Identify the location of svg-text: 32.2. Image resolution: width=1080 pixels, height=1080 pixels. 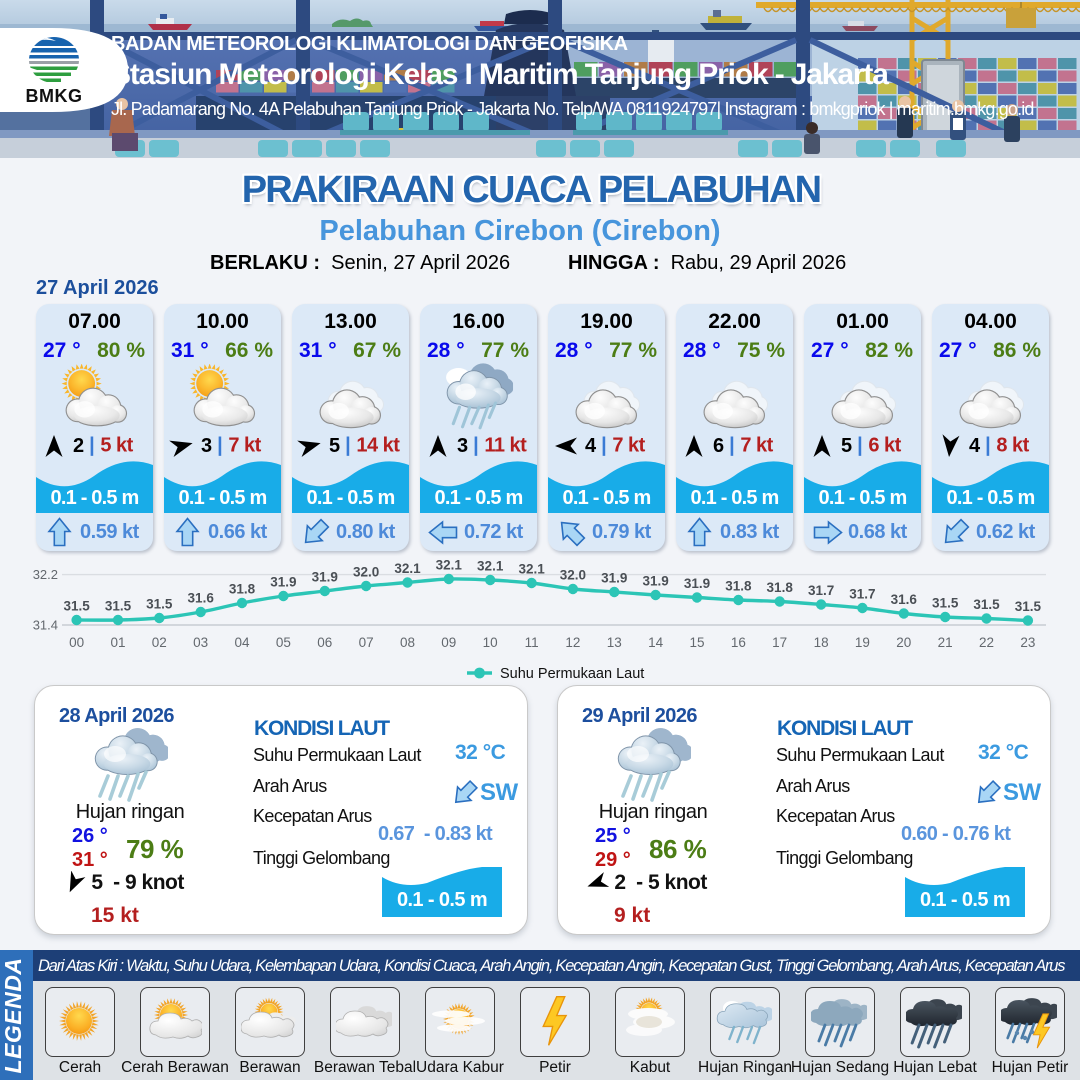
(45, 574).